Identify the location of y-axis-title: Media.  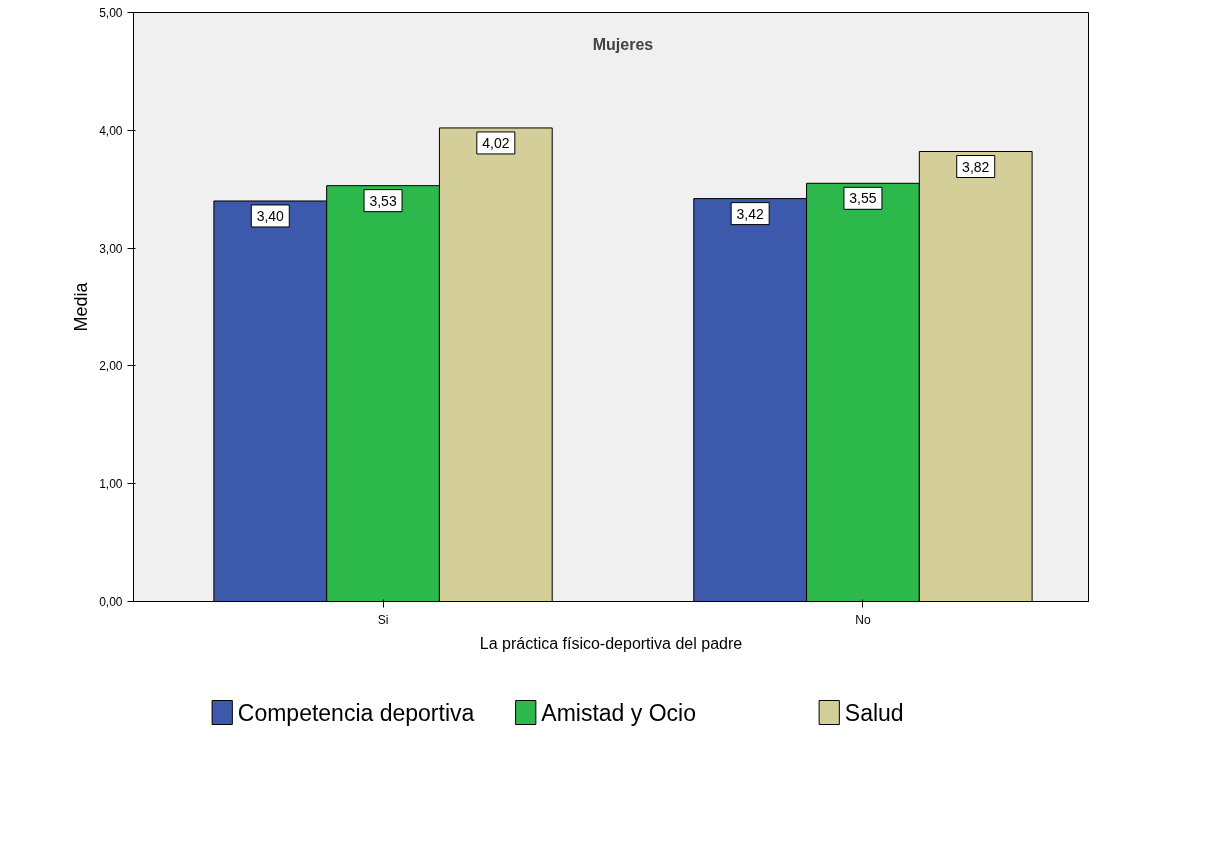
(81, 306).